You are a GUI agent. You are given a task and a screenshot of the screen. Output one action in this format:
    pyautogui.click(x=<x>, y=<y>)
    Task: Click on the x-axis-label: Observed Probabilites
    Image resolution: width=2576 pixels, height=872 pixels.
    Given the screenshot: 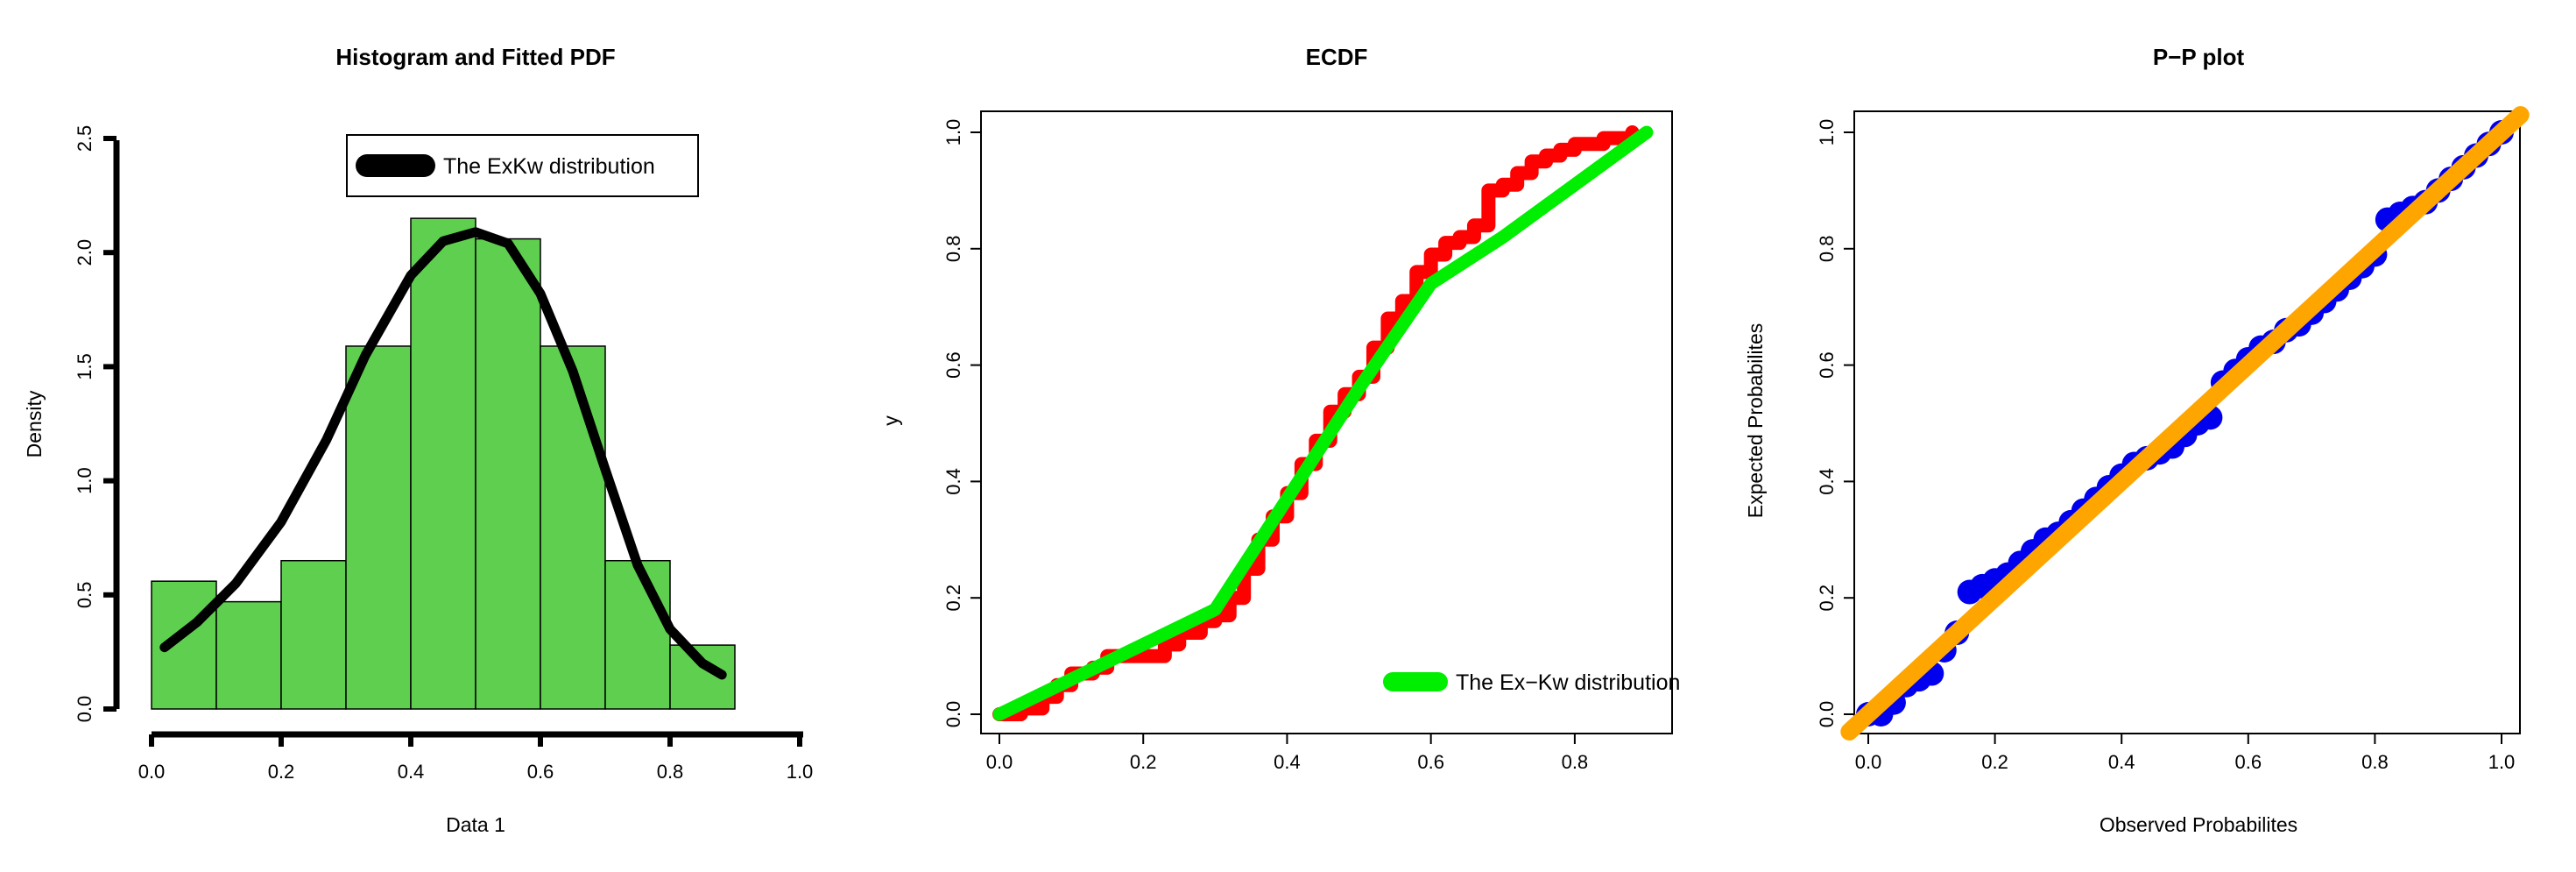 What is the action you would take?
    pyautogui.click(x=2198, y=824)
    